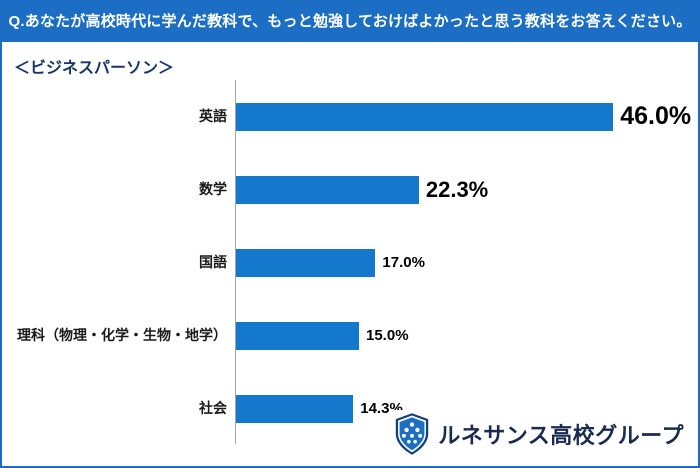  Describe the element at coordinates (412, 434) in the screenshot. I see `logo-shield-icon` at that location.